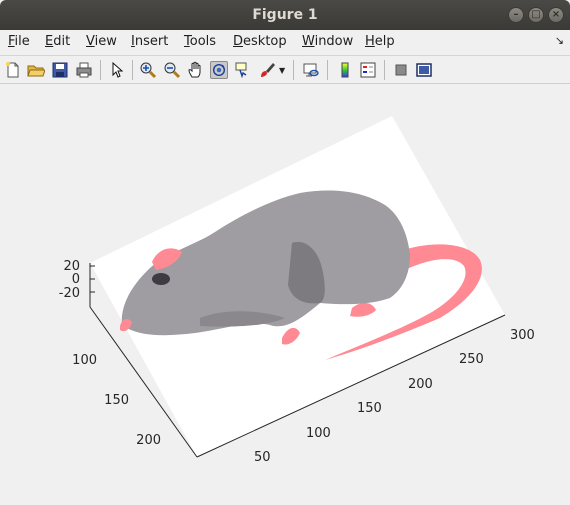 This screenshot has width=570, height=505. I want to click on print-icon, so click(84, 70).